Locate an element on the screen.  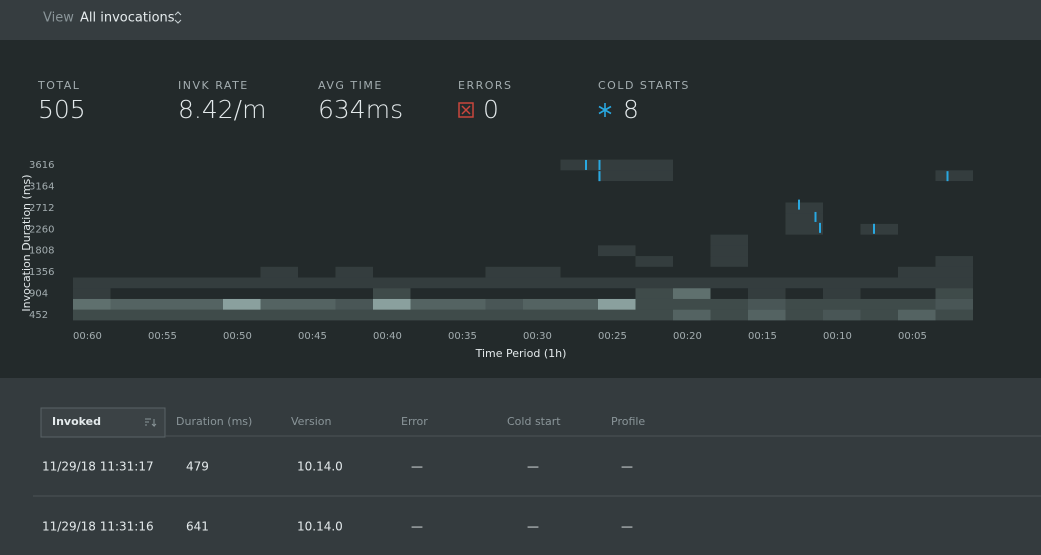
stat-label: TOTAL is located at coordinates (58, 85).